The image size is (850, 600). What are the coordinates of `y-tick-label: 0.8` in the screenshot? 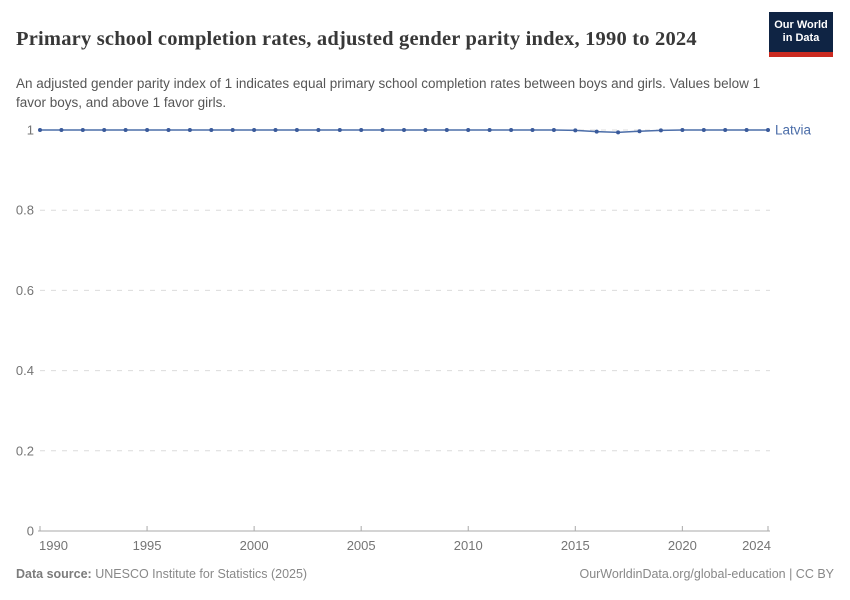 It's located at (25, 210).